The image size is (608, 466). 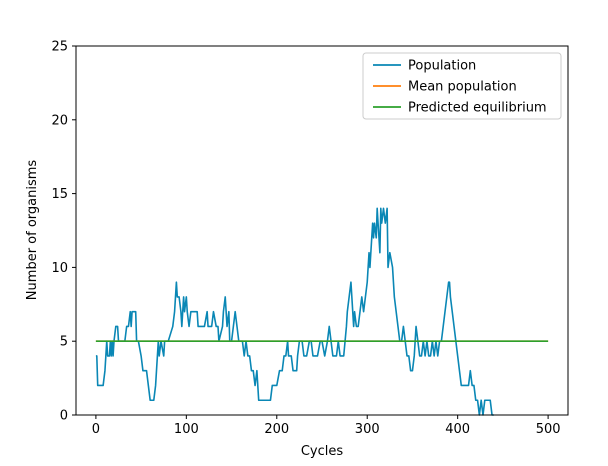 I want to click on x-tick-label: 300, so click(x=367, y=429).